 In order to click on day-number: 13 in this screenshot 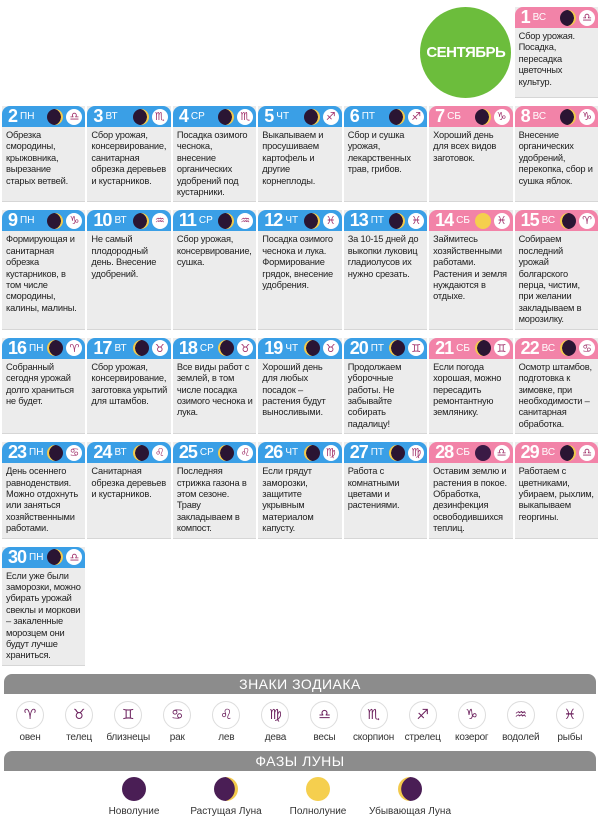, I will do `click(359, 220)`.